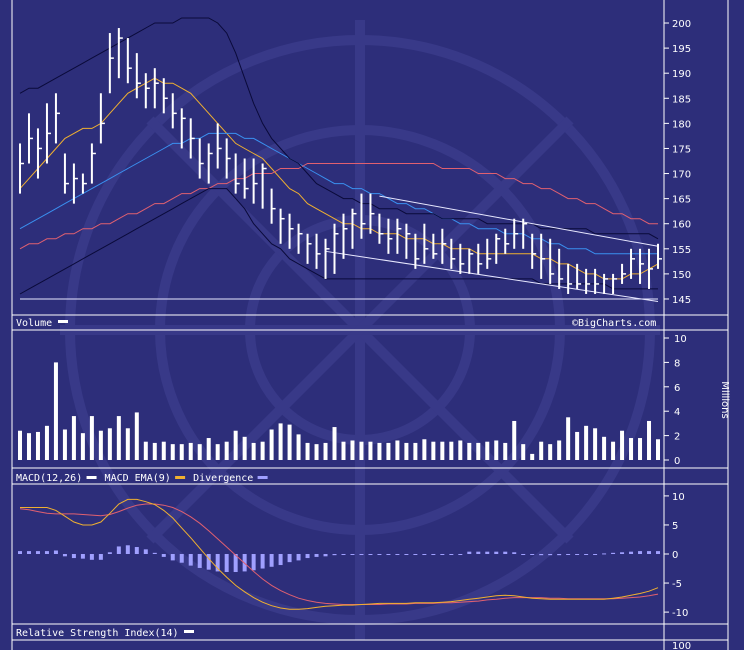 This screenshot has width=744, height=650. I want to click on volume-panel, so click(339, 411).